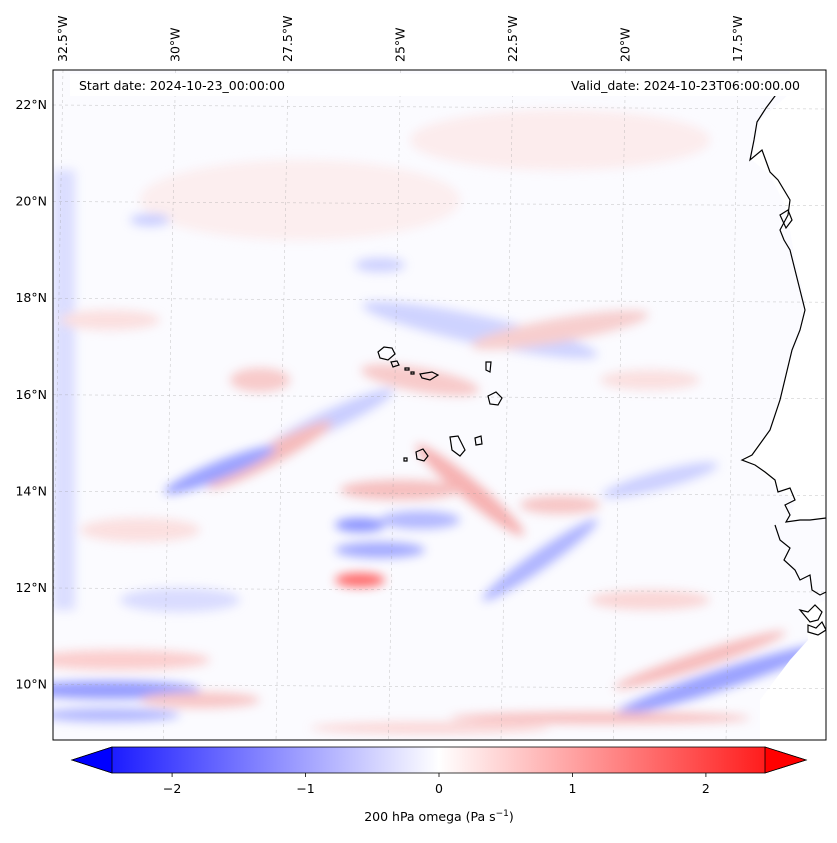  Describe the element at coordinates (31, 490) in the screenshot. I see `lat-tick-label: 14°N` at that location.